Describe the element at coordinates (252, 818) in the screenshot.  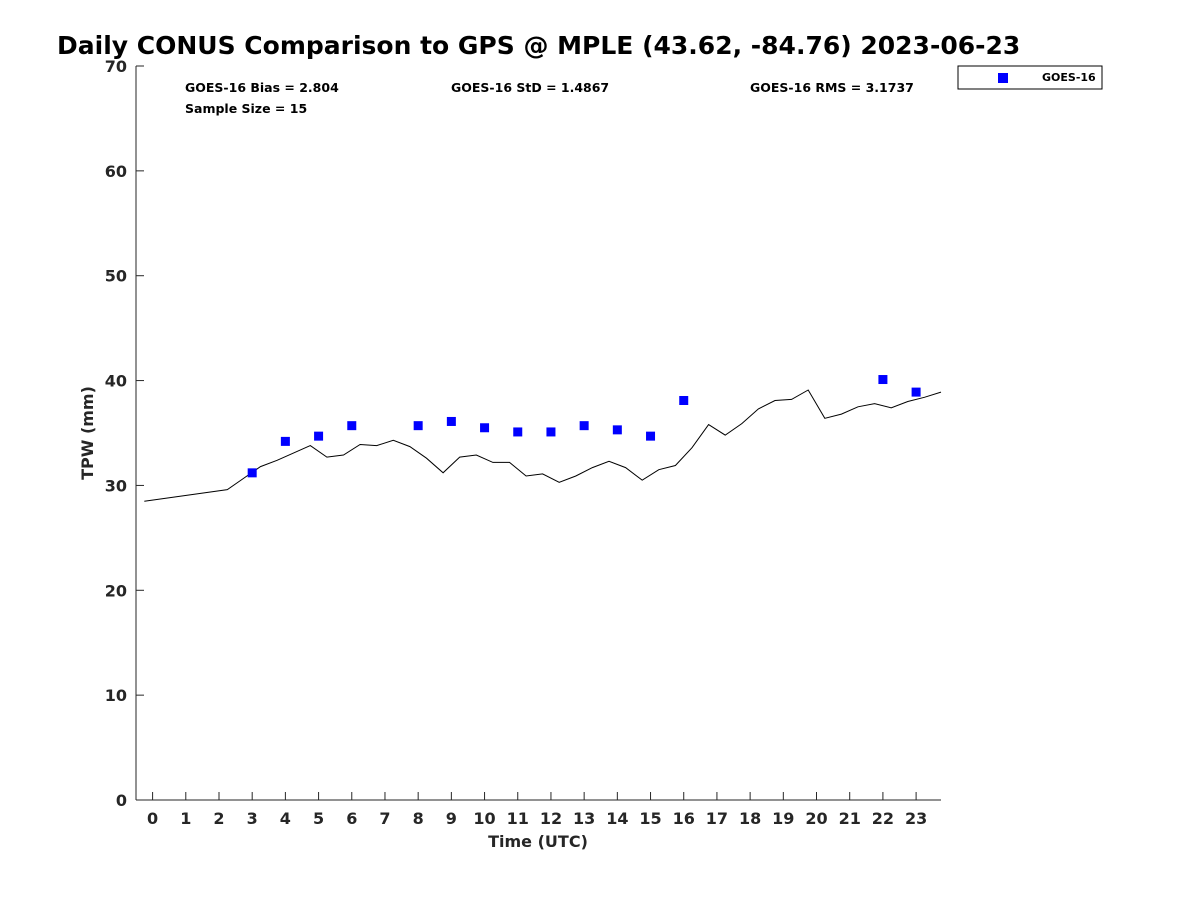
I see `x-tick-label: 3` at that location.